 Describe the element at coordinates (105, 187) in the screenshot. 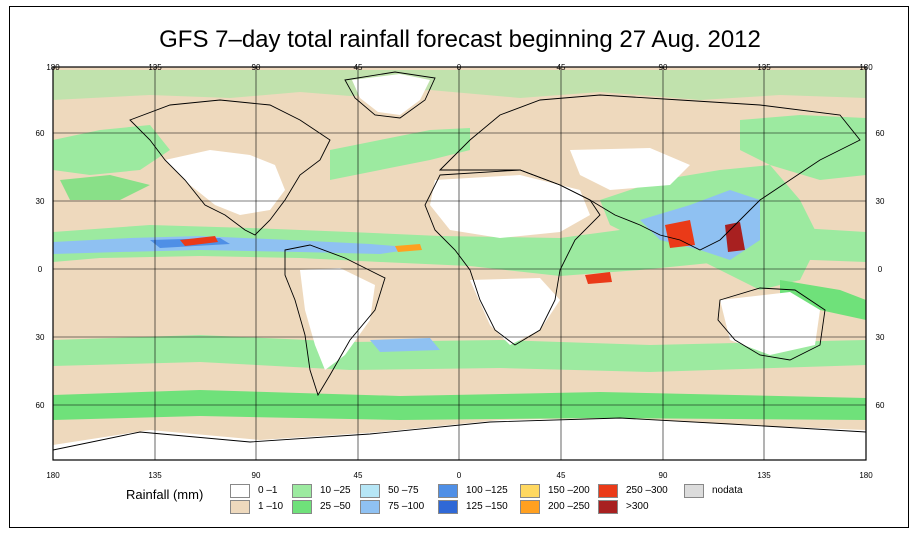

I see `rain-band-north-pacific-west` at that location.